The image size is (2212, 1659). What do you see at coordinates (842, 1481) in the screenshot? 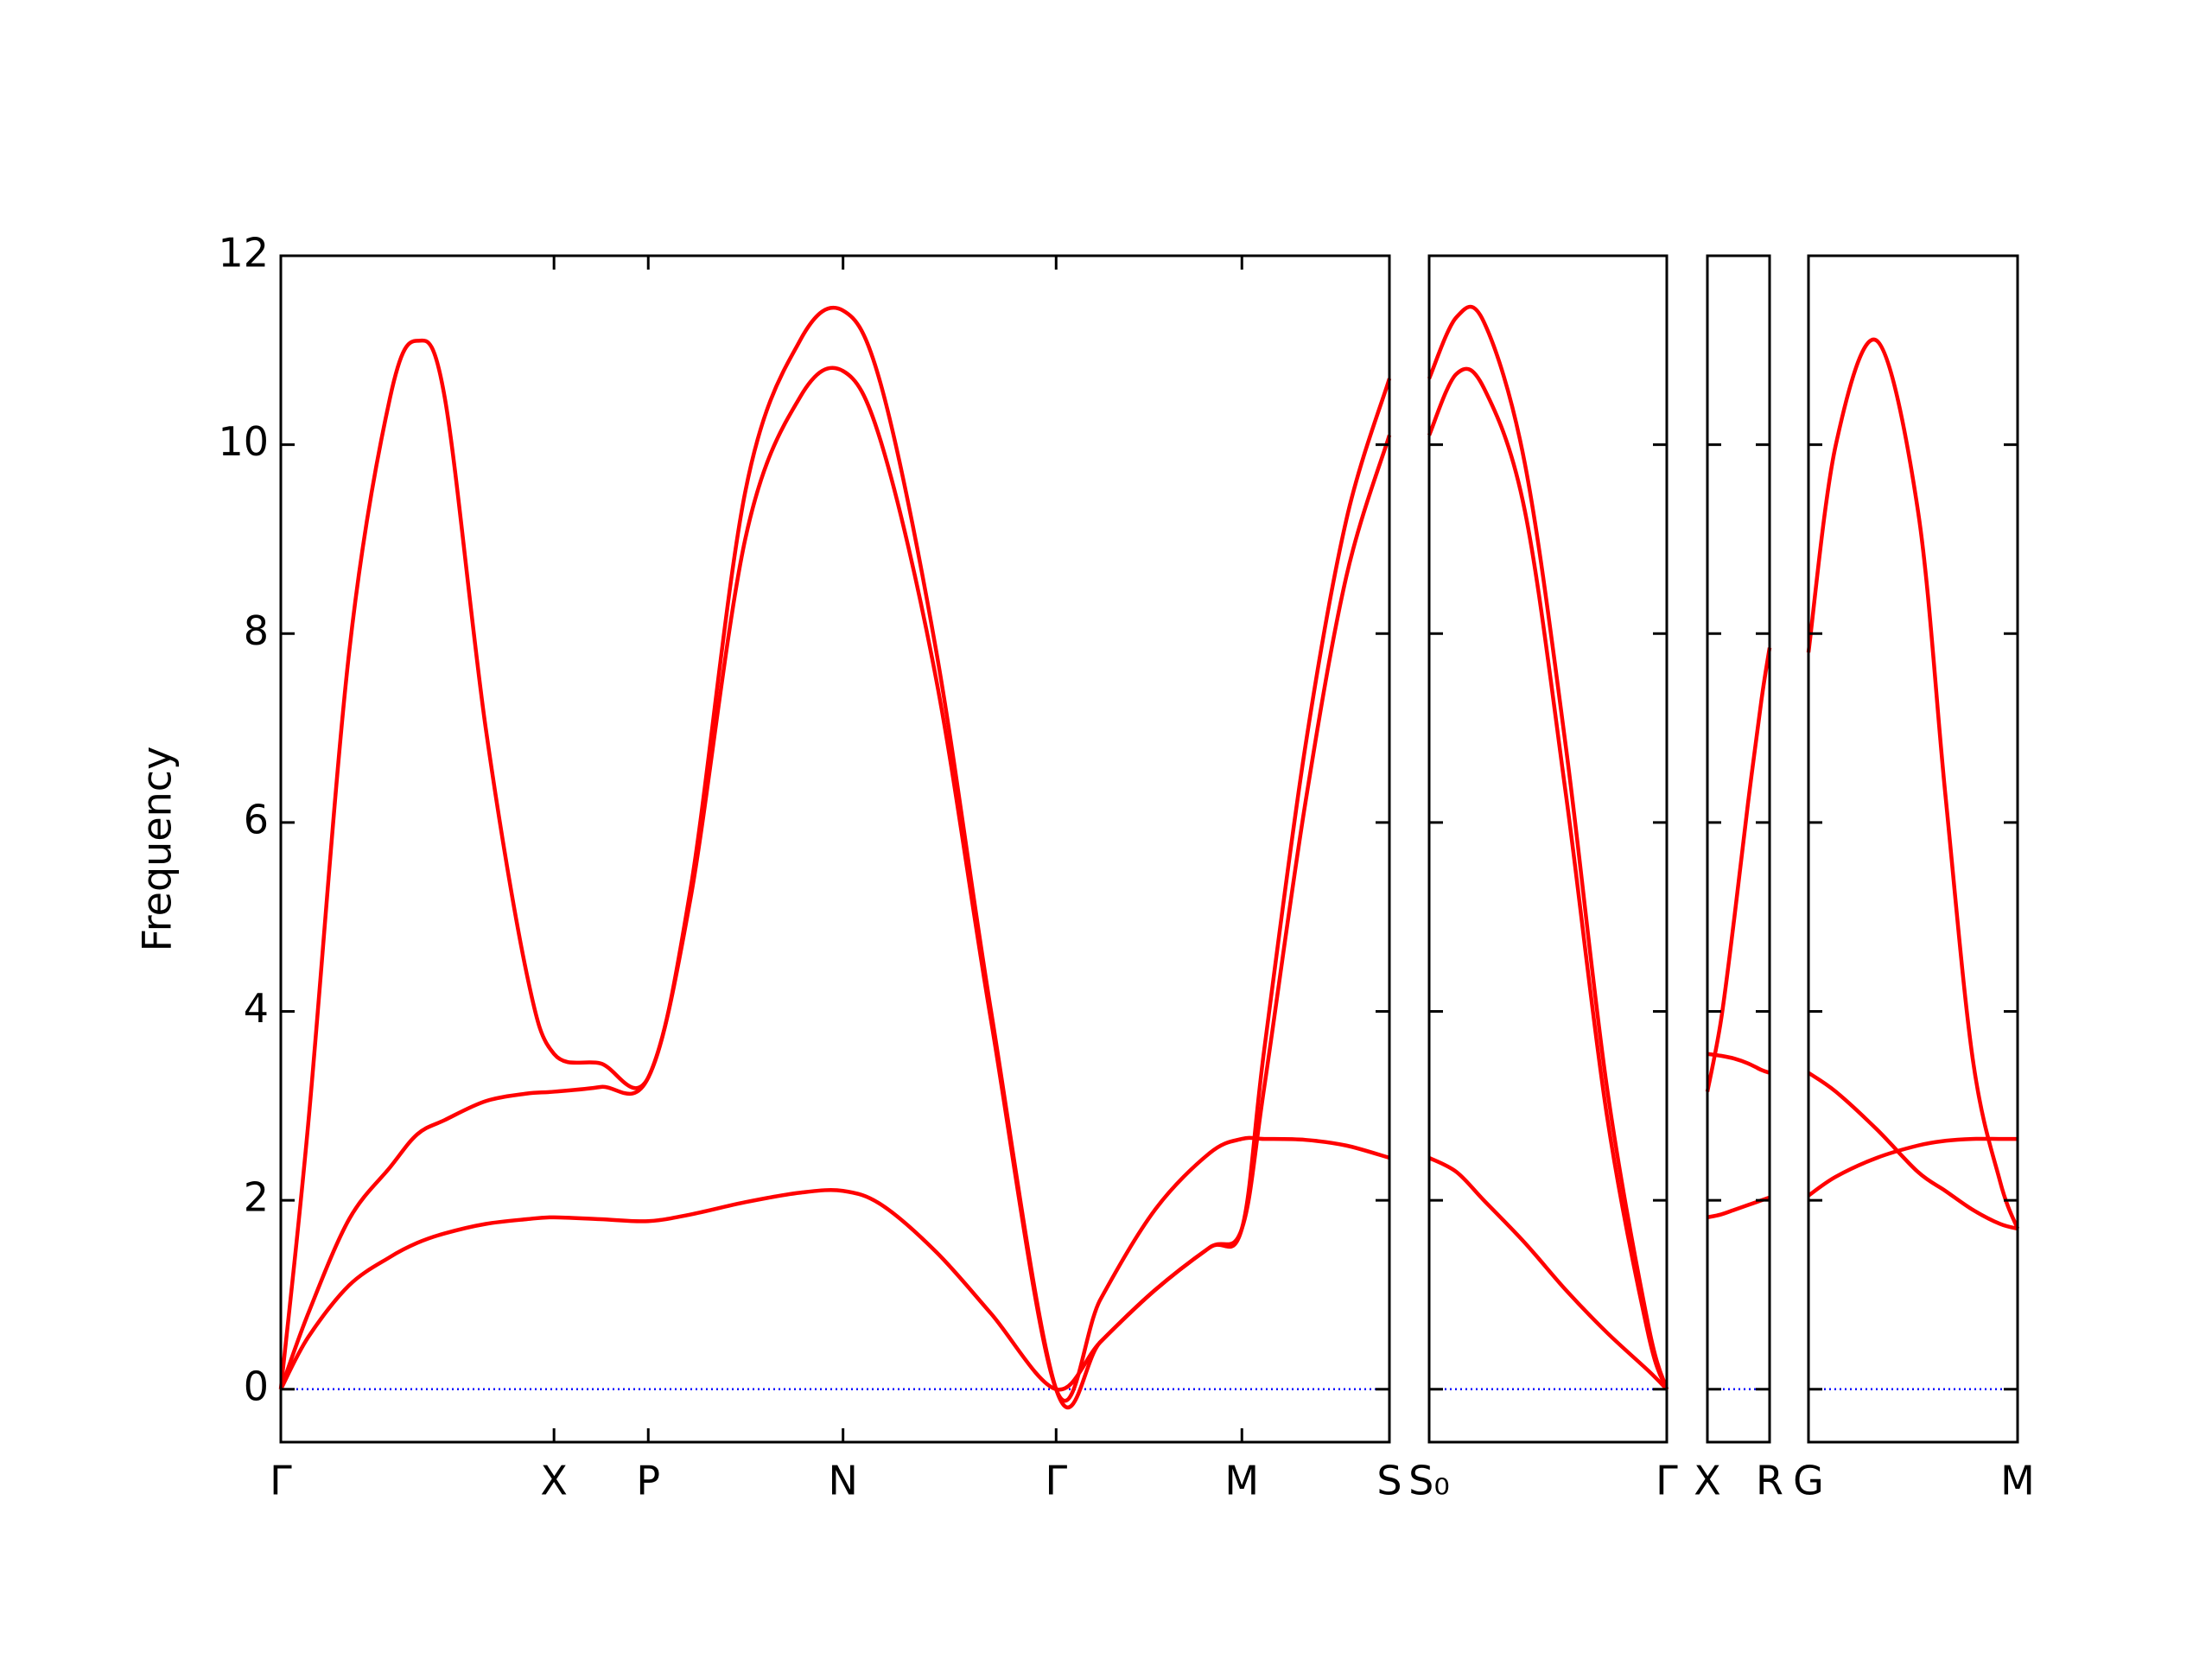
I see `x-tick-label: N` at bounding box center [842, 1481].